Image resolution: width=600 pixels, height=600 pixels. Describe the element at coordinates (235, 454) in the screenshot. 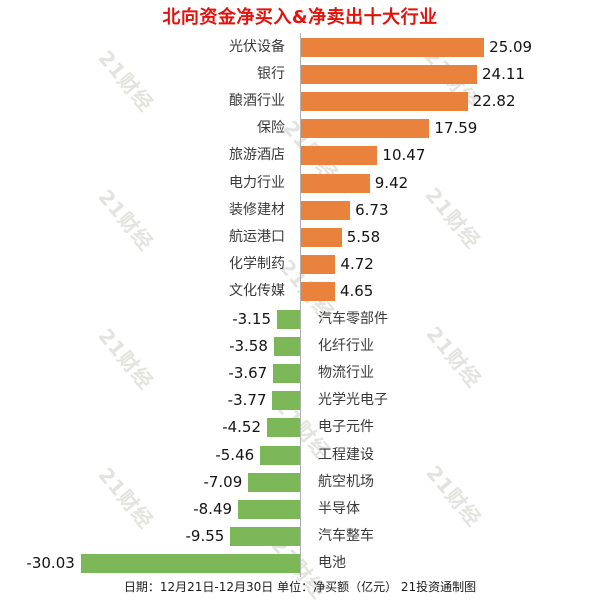

I see `value-label: -5.46` at that location.